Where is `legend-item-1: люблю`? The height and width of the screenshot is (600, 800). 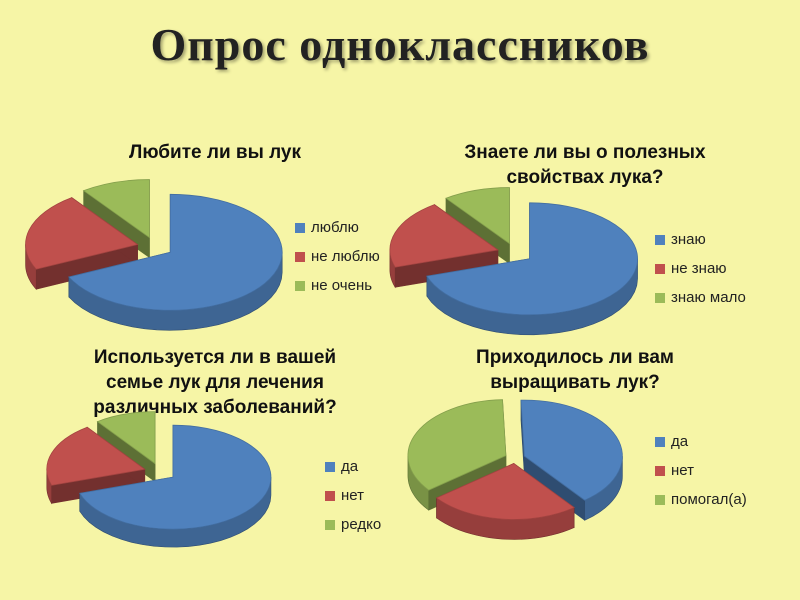 legend-item-1: люблю is located at coordinates (337, 227).